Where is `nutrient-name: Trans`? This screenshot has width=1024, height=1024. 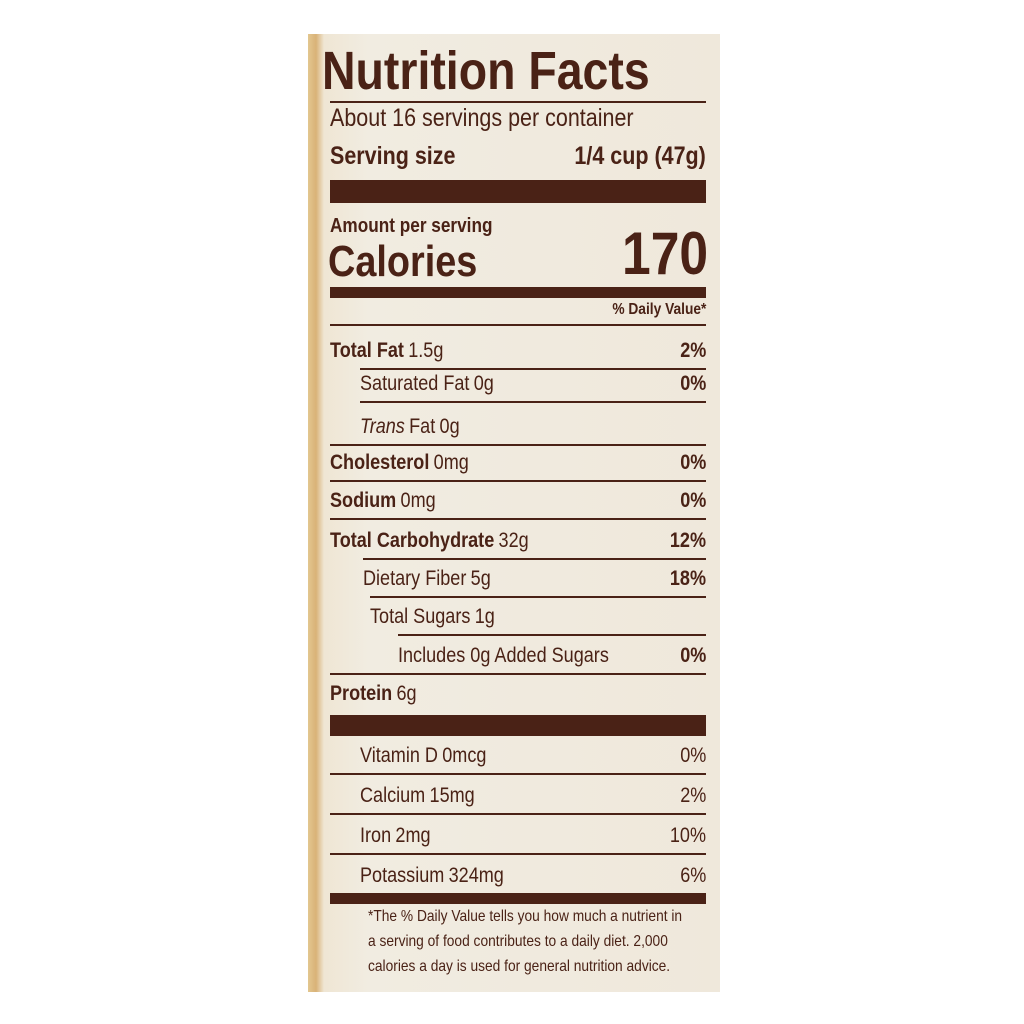
nutrient-name: Trans is located at coordinates (382, 426).